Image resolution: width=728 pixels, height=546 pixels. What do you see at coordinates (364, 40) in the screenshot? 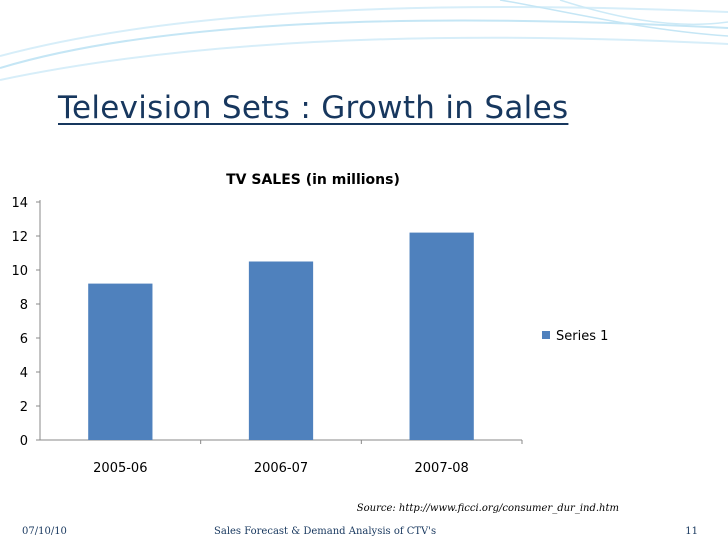
I see `background-wave-decoration` at bounding box center [364, 40].